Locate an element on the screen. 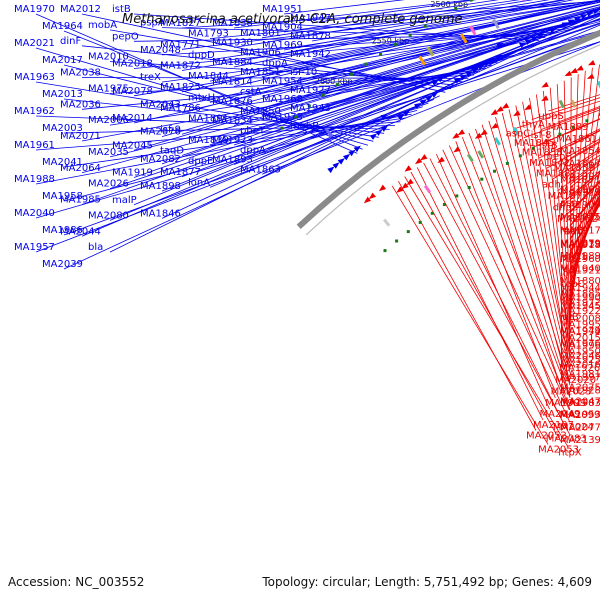  forward-gene-label: MA2026 is located at coordinates (108, 184).